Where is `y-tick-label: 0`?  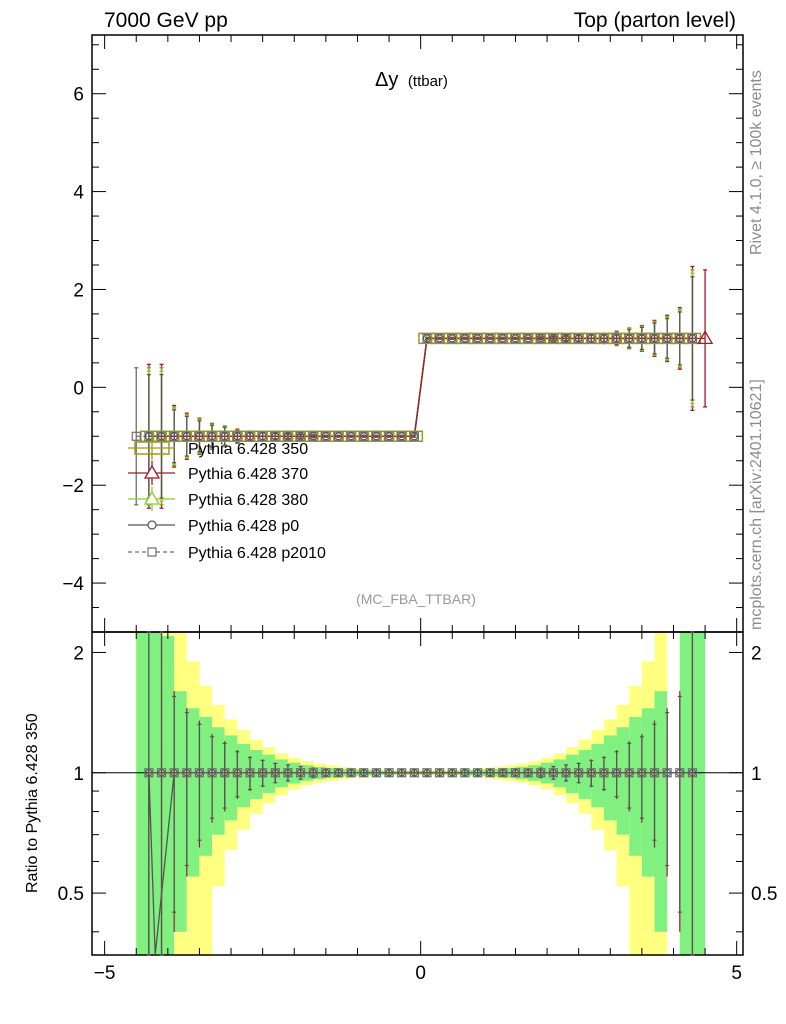 y-tick-label: 0 is located at coordinates (78, 388).